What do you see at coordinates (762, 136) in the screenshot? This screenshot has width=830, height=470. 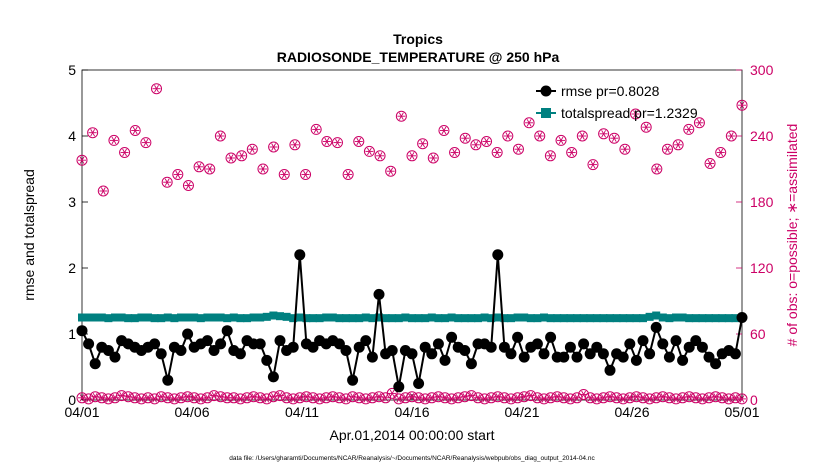 I see `y2-tick-label: 240` at bounding box center [762, 136].